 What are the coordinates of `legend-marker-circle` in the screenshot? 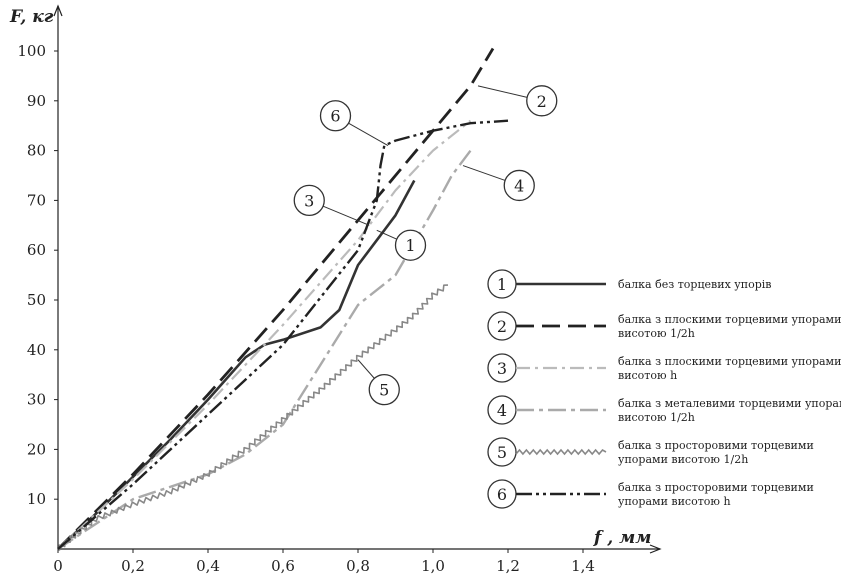 It's located at (502, 452).